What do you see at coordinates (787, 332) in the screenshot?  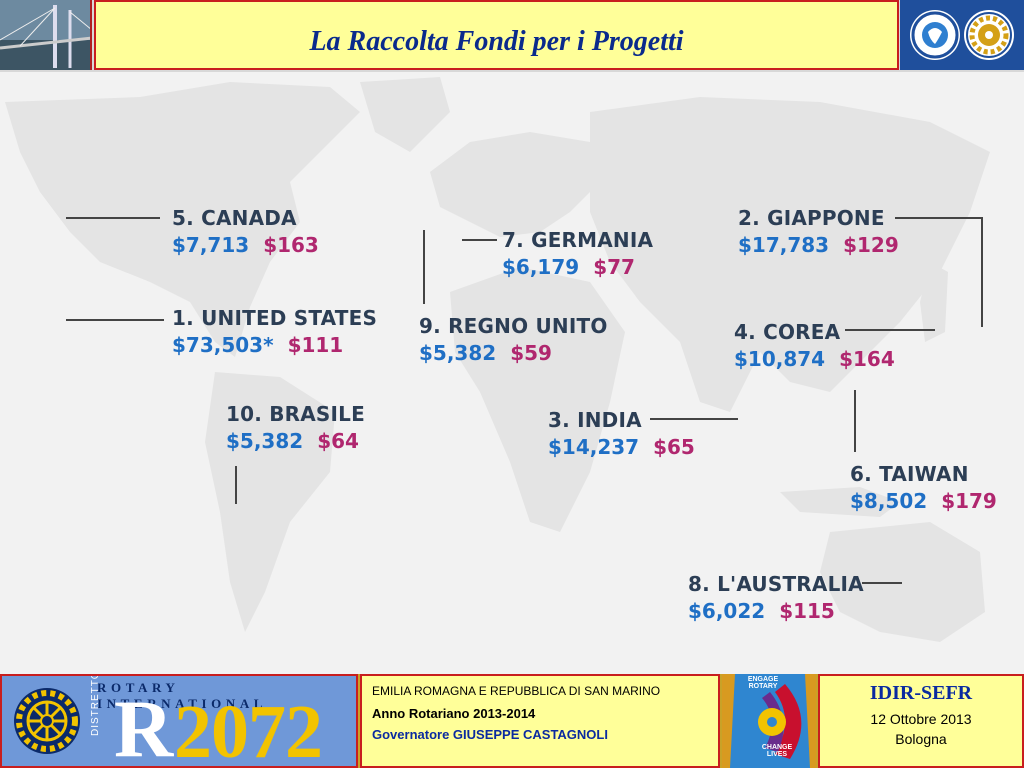 I see `country-name: 4. COREA` at bounding box center [787, 332].